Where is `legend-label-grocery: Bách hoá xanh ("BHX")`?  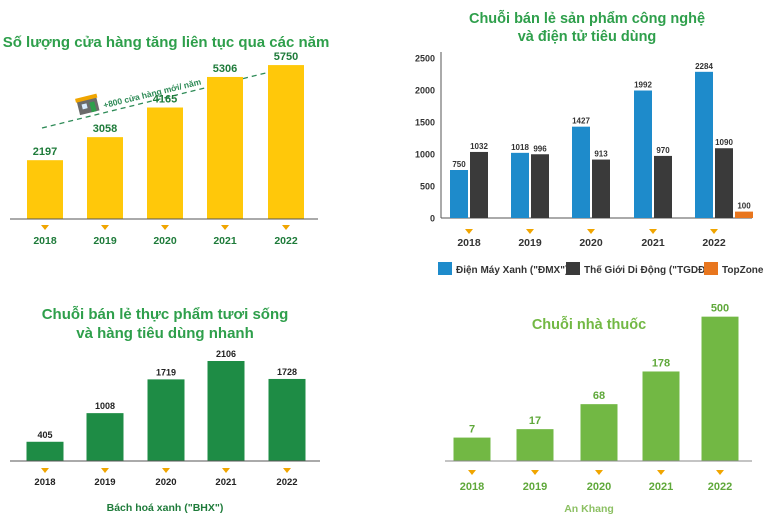
legend-label-grocery: Bách hoá xanh ("BHX") is located at coordinates (165, 508).